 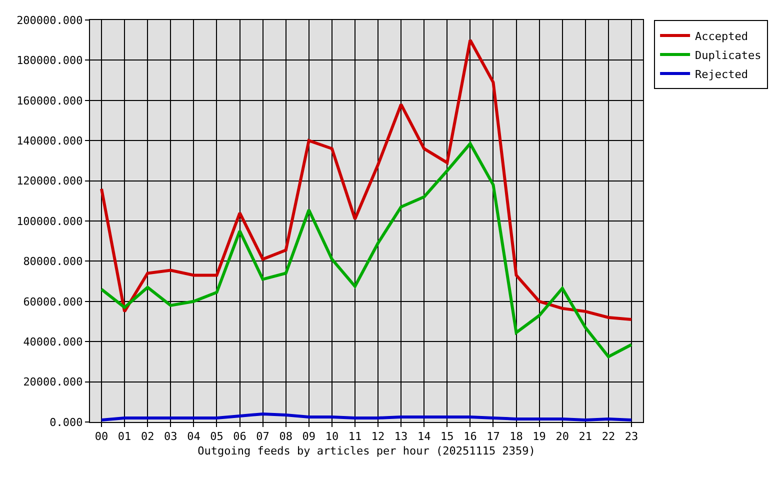 I want to click on x-tick-label: 19, so click(x=539, y=437).